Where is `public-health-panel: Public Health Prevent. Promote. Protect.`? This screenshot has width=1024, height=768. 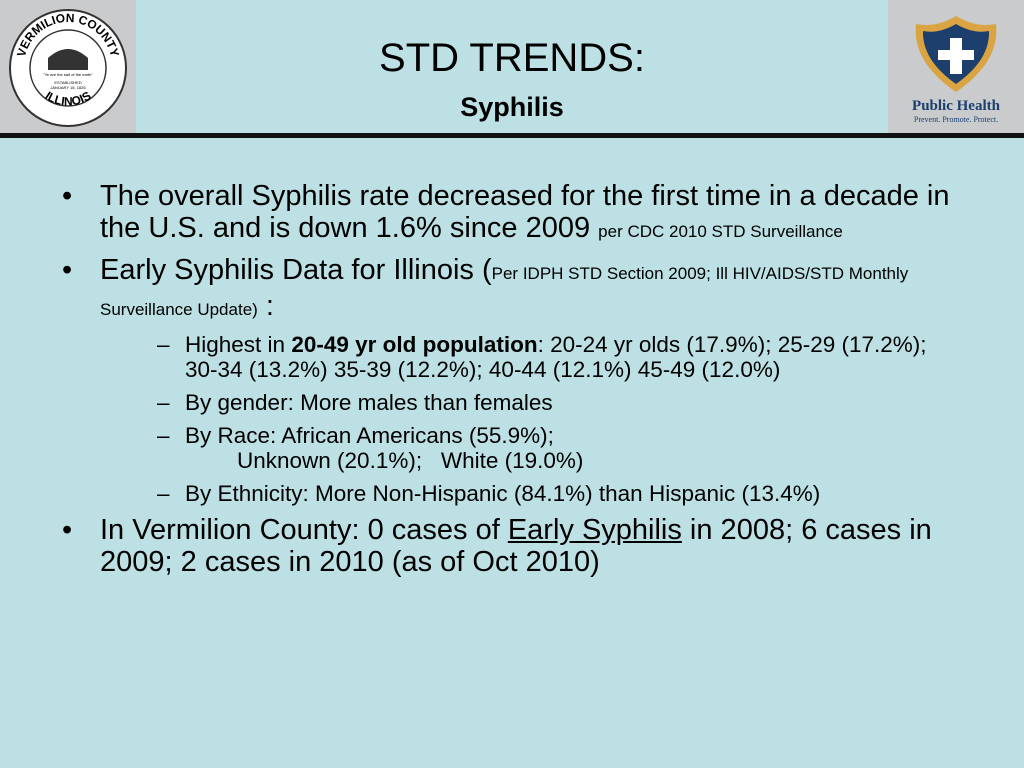 public-health-panel: Public Health Prevent. Promote. Protect. is located at coordinates (956, 66).